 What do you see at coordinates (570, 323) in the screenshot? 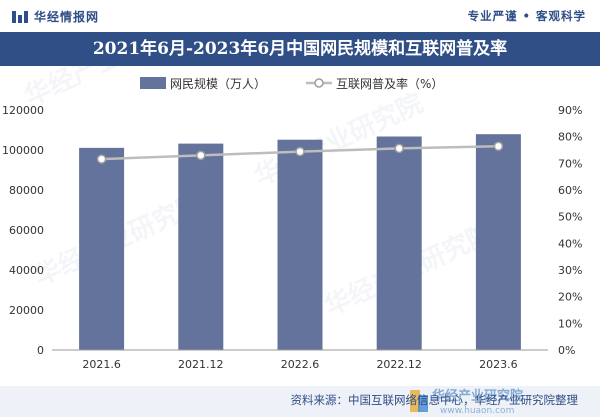
I see `right-tick-label: 10%` at bounding box center [570, 323].